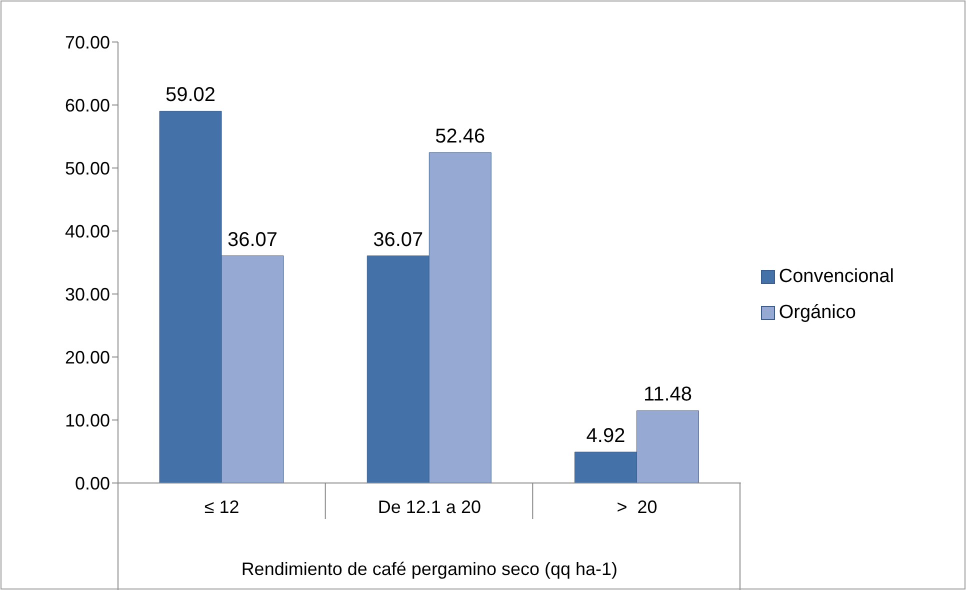 Image resolution: width=966 pixels, height=590 pixels. What do you see at coordinates (87, 168) in the screenshot?
I see `y-tick-label: 50.00` at bounding box center [87, 168].